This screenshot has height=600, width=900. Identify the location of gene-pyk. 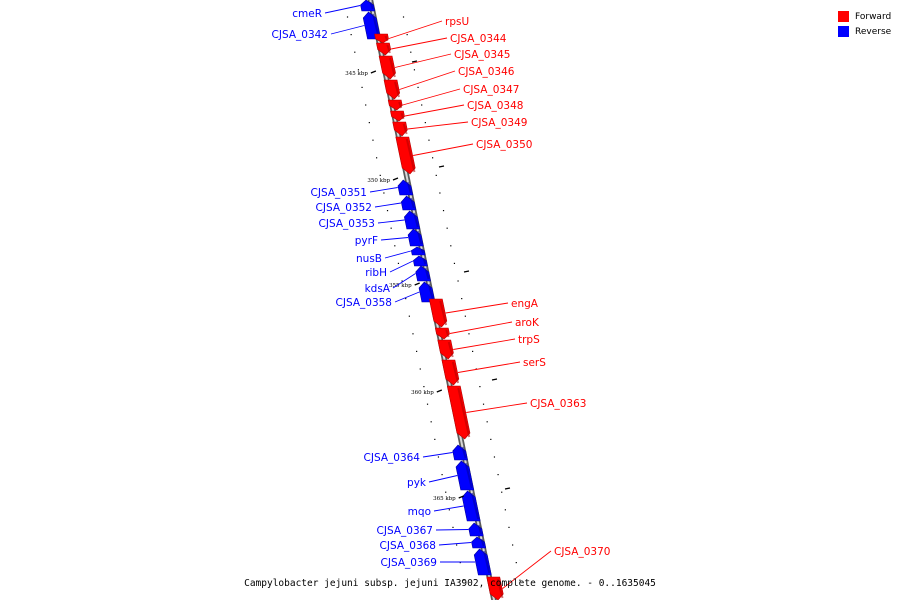
(465, 475).